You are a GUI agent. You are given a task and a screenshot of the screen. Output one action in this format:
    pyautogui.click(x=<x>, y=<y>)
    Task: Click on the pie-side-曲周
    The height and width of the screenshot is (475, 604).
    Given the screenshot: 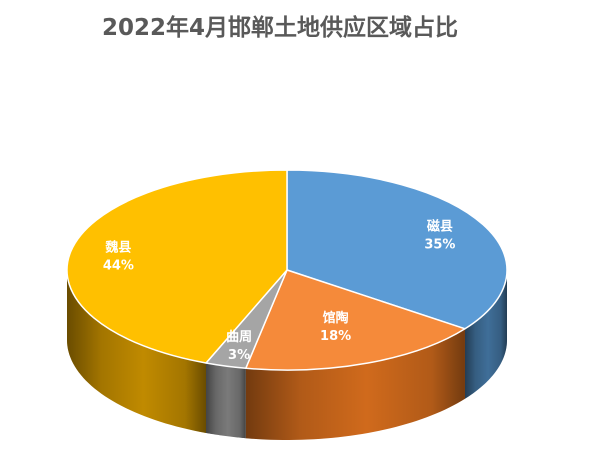 What is the action you would take?
    pyautogui.click(x=226, y=400)
    